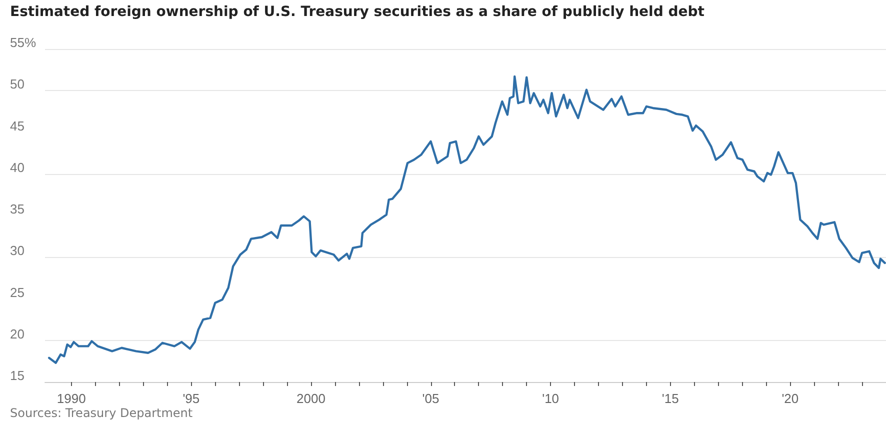  Describe the element at coordinates (17, 84) in the screenshot. I see `y-tick-label: 50` at that location.